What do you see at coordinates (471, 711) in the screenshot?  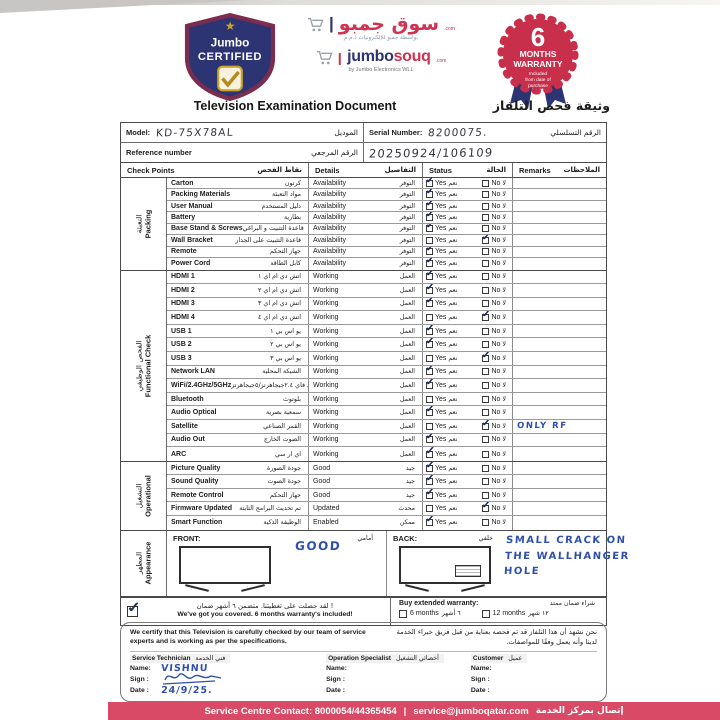 I see `footer-email: service@jumboqatar.com` at bounding box center [471, 711].